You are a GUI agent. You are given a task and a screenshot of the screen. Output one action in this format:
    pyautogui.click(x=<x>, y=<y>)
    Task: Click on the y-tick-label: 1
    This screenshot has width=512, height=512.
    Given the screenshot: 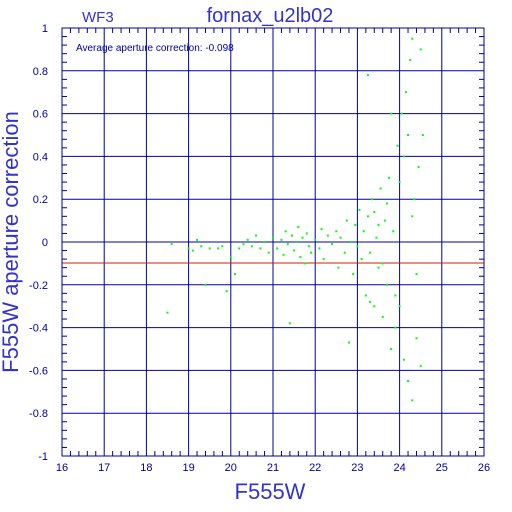 What is the action you would take?
    pyautogui.click(x=45, y=29)
    